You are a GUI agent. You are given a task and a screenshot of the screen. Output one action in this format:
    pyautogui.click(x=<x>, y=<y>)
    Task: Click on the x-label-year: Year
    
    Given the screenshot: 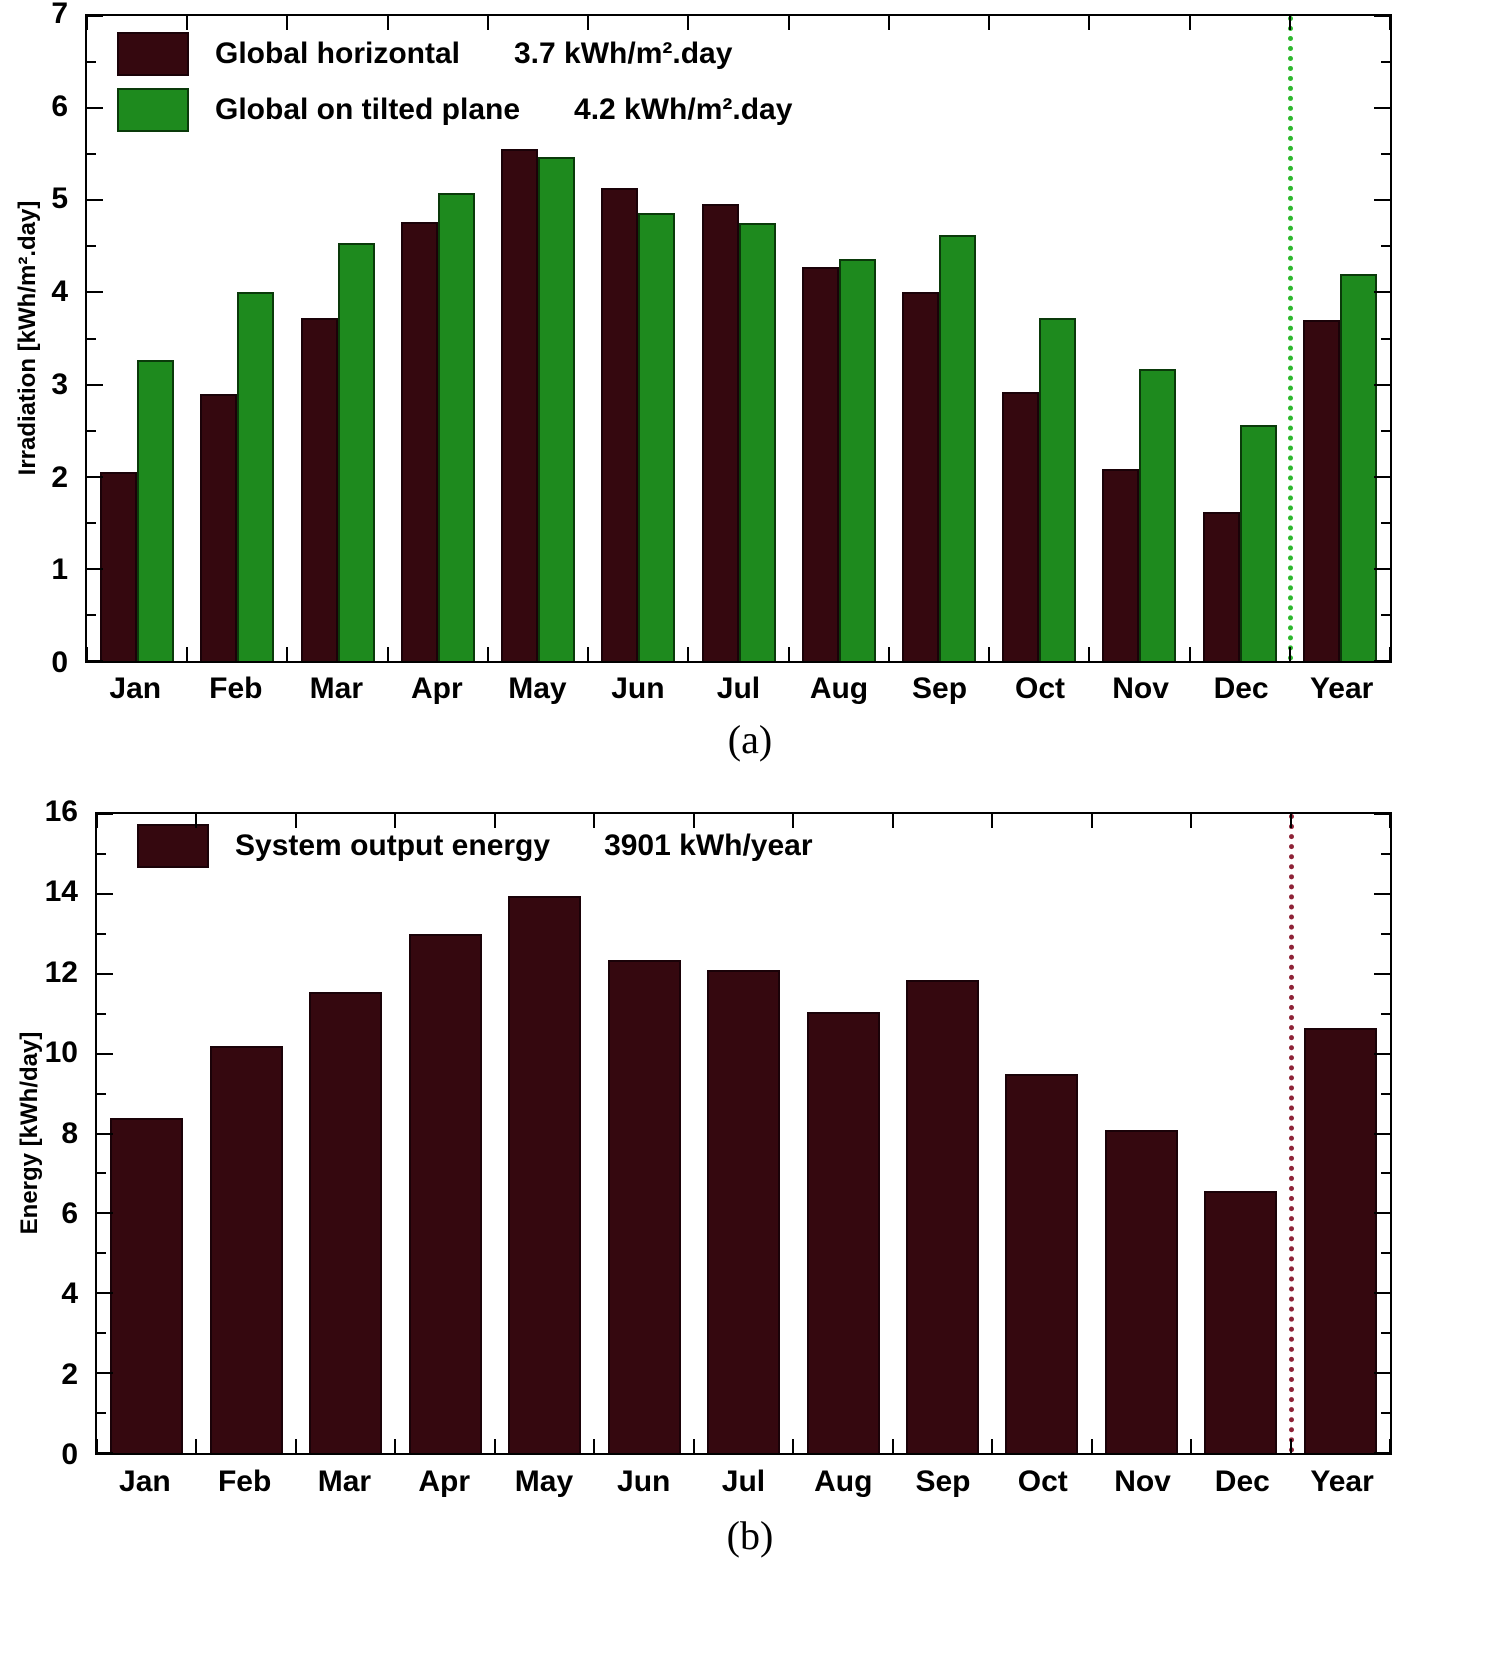 What is the action you would take?
    pyautogui.click(x=1342, y=1481)
    